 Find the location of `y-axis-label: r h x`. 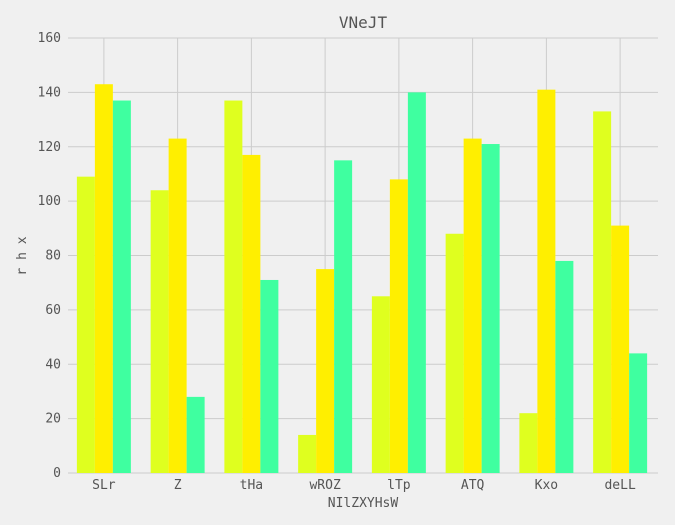

y-axis-label: r h x is located at coordinates (22, 255).